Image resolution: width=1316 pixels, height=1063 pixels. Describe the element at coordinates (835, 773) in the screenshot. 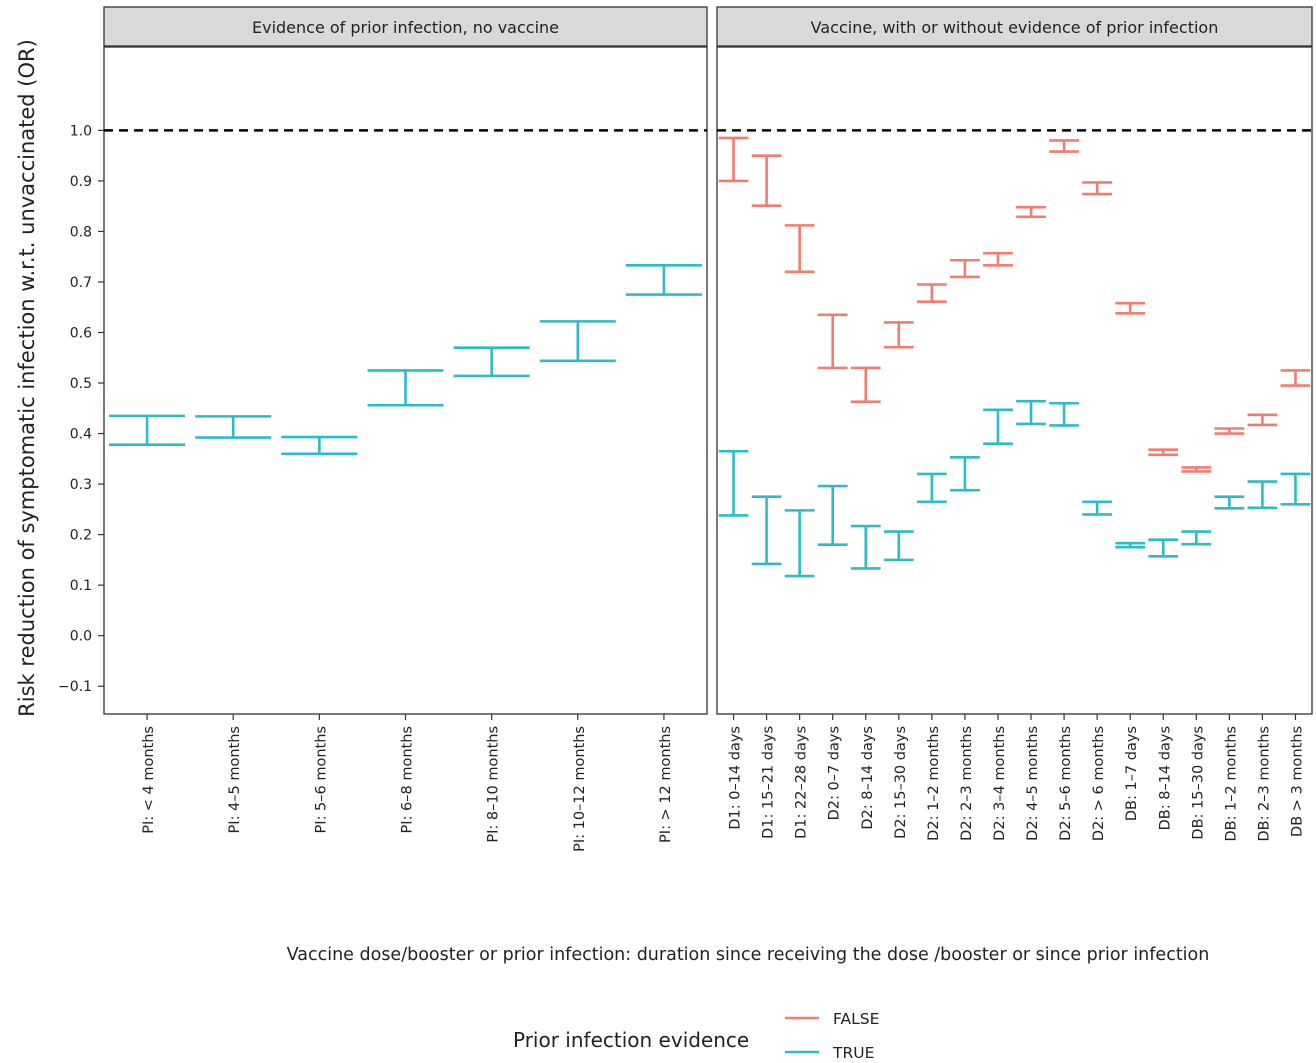

I see `x-tick-label: D2: 0–7 days` at that location.